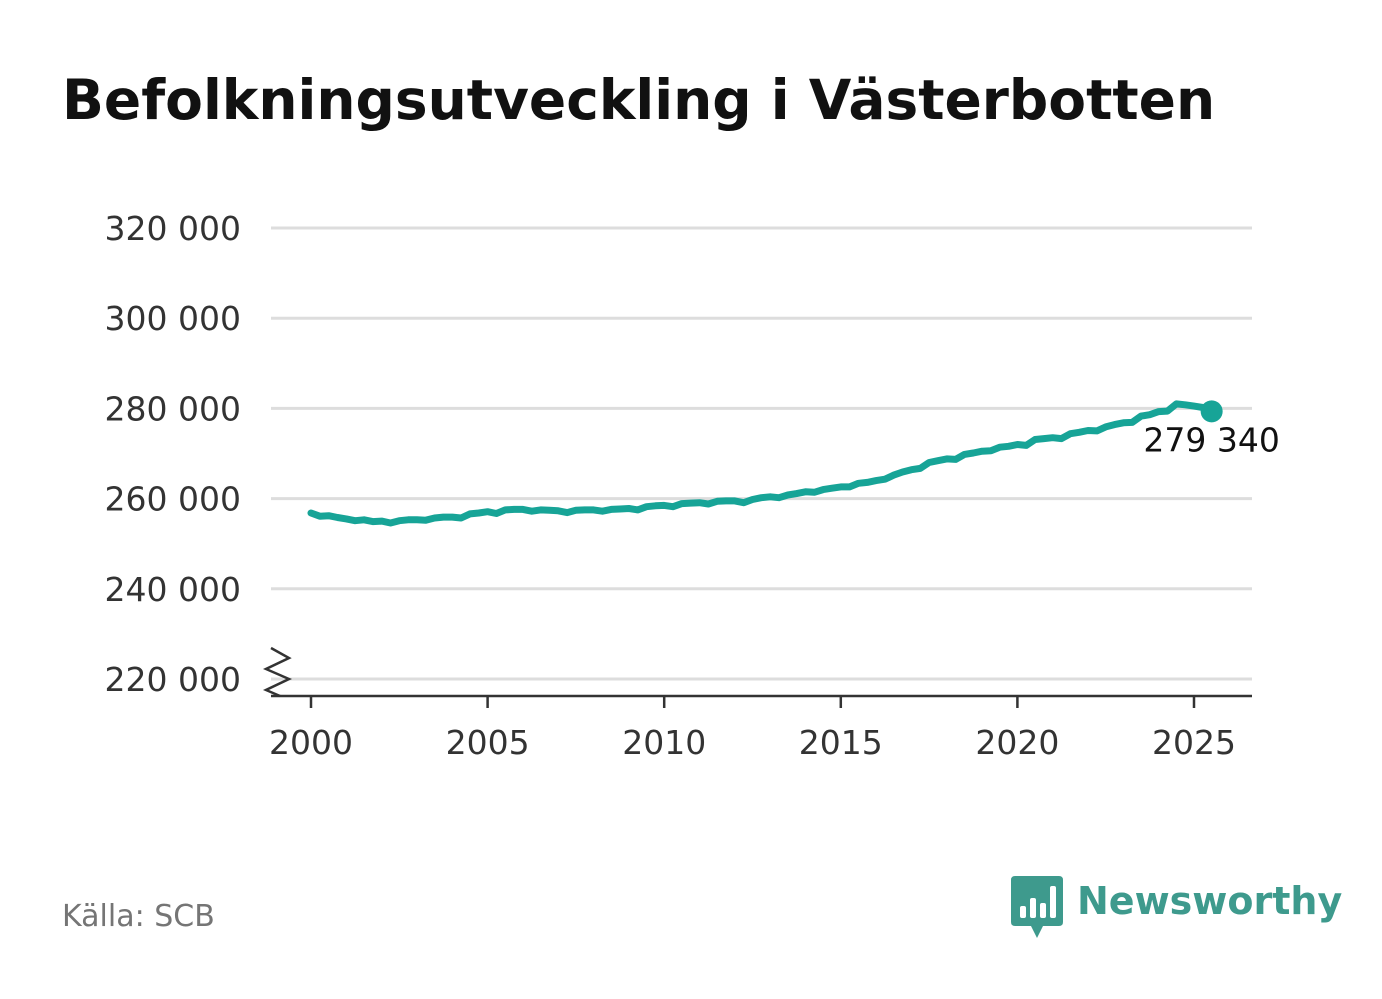 Image resolution: width=1382 pixels, height=999 pixels. What do you see at coordinates (664, 742) in the screenshot?
I see `x-tick-label: 2010` at bounding box center [664, 742].